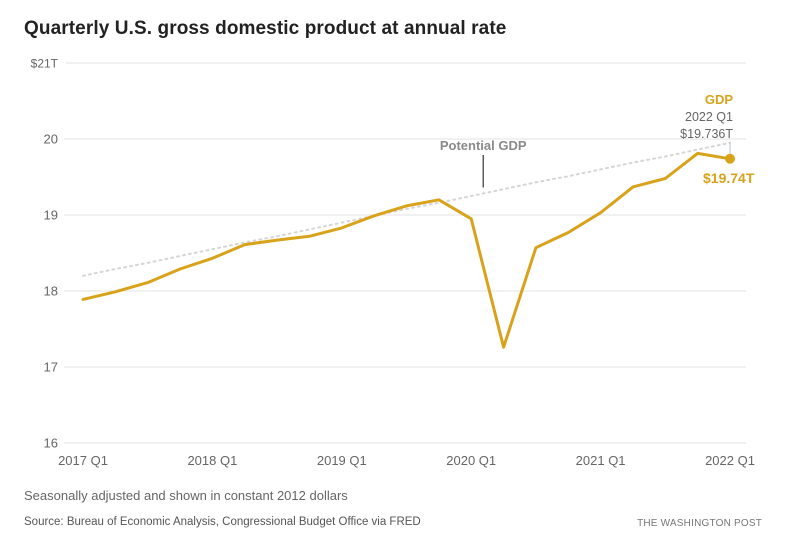 The height and width of the screenshot is (543, 800). What do you see at coordinates (706, 134) in the screenshot?
I see `gdp-annotation-value: $19.736T` at bounding box center [706, 134].